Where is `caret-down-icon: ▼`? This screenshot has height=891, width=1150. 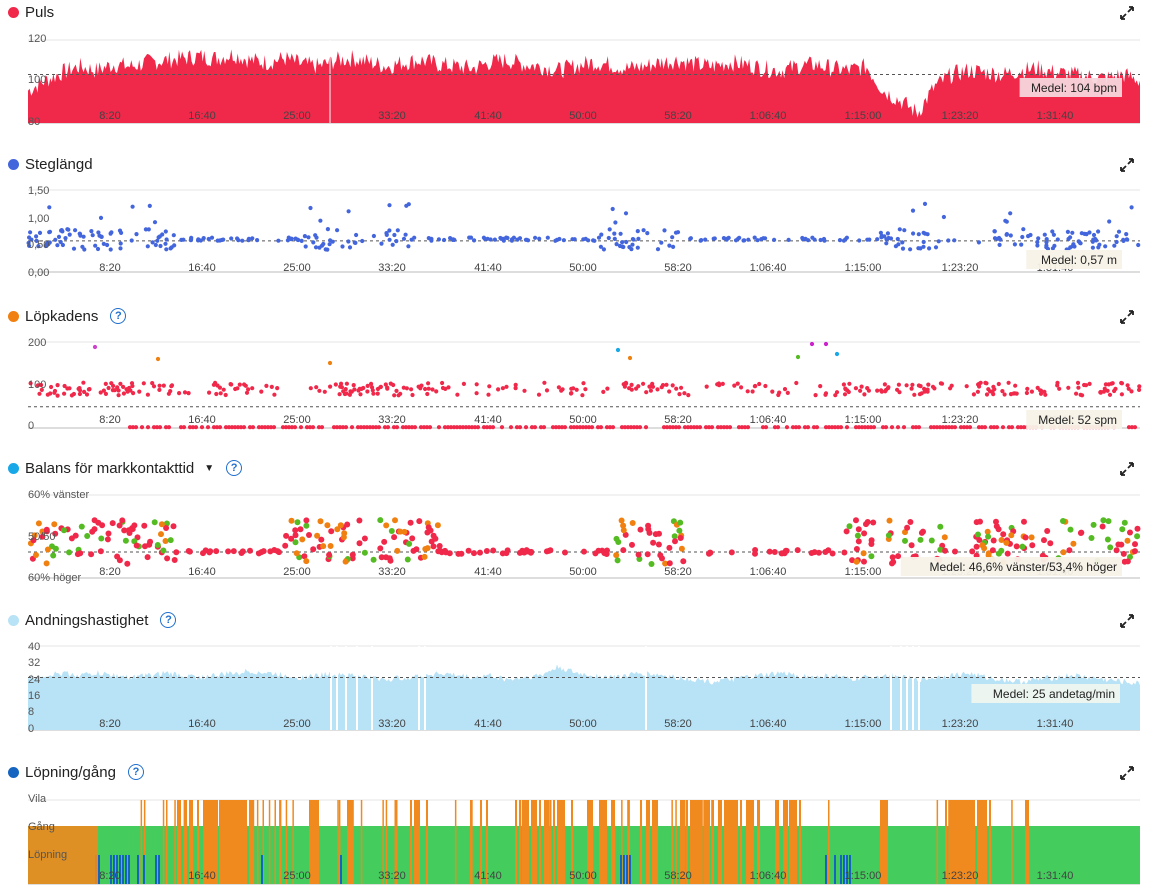 caret-down-icon: ▼ is located at coordinates (209, 468).